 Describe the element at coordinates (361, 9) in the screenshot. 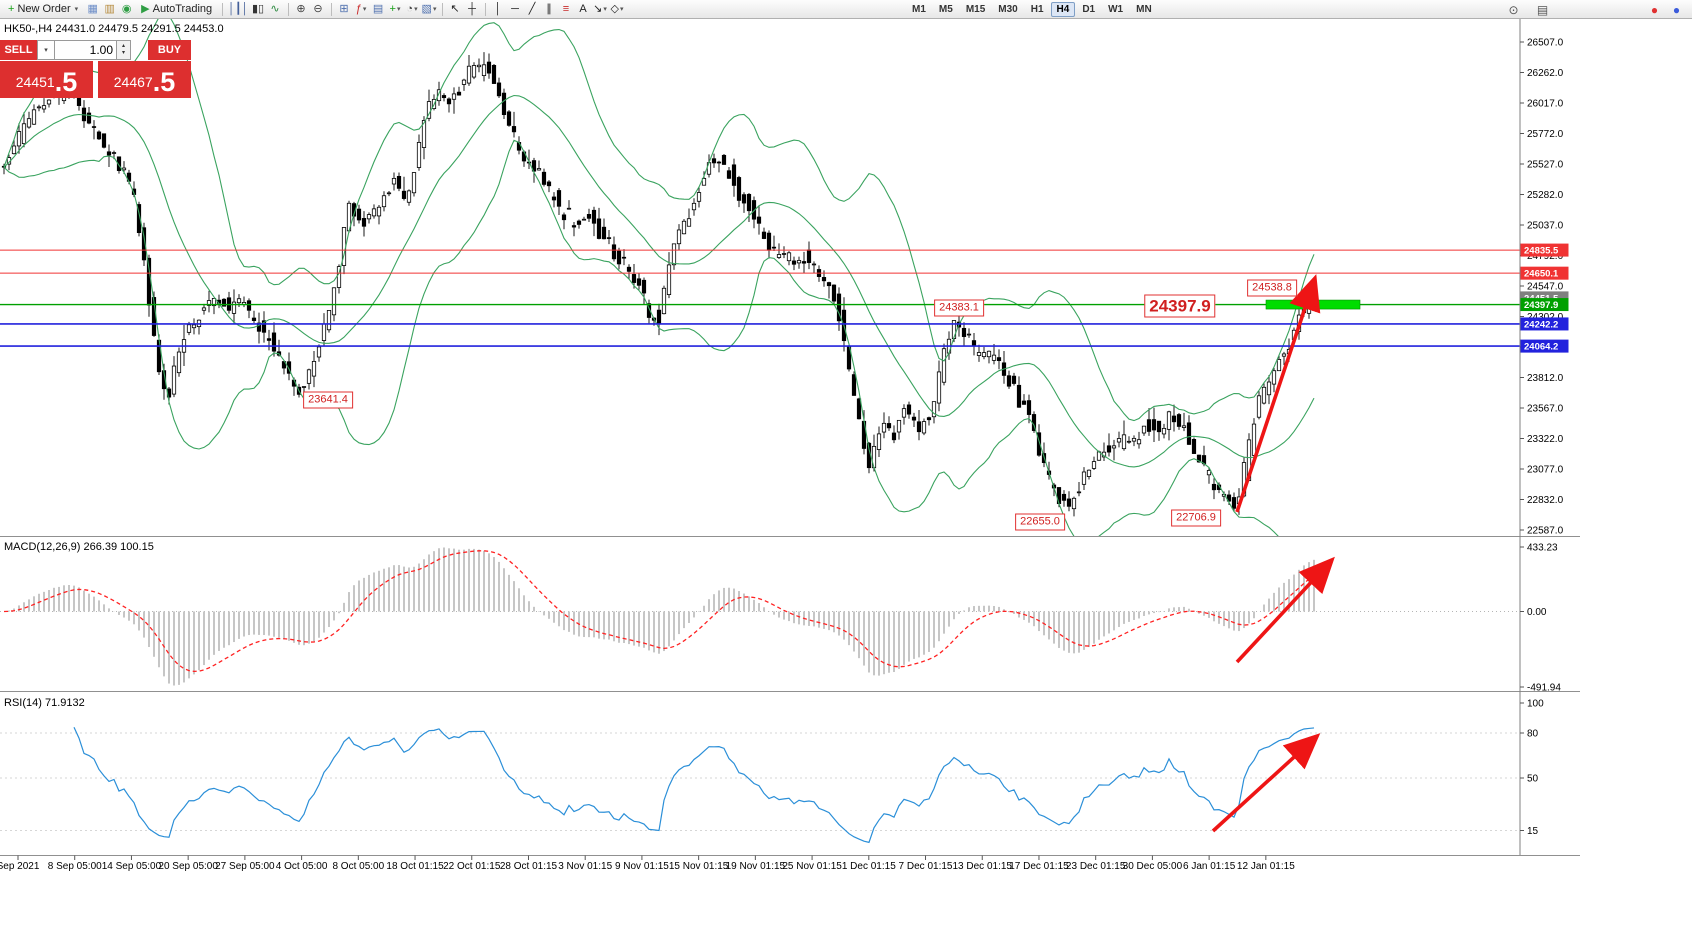

I see `indicators-icon: ƒ ▾` at that location.